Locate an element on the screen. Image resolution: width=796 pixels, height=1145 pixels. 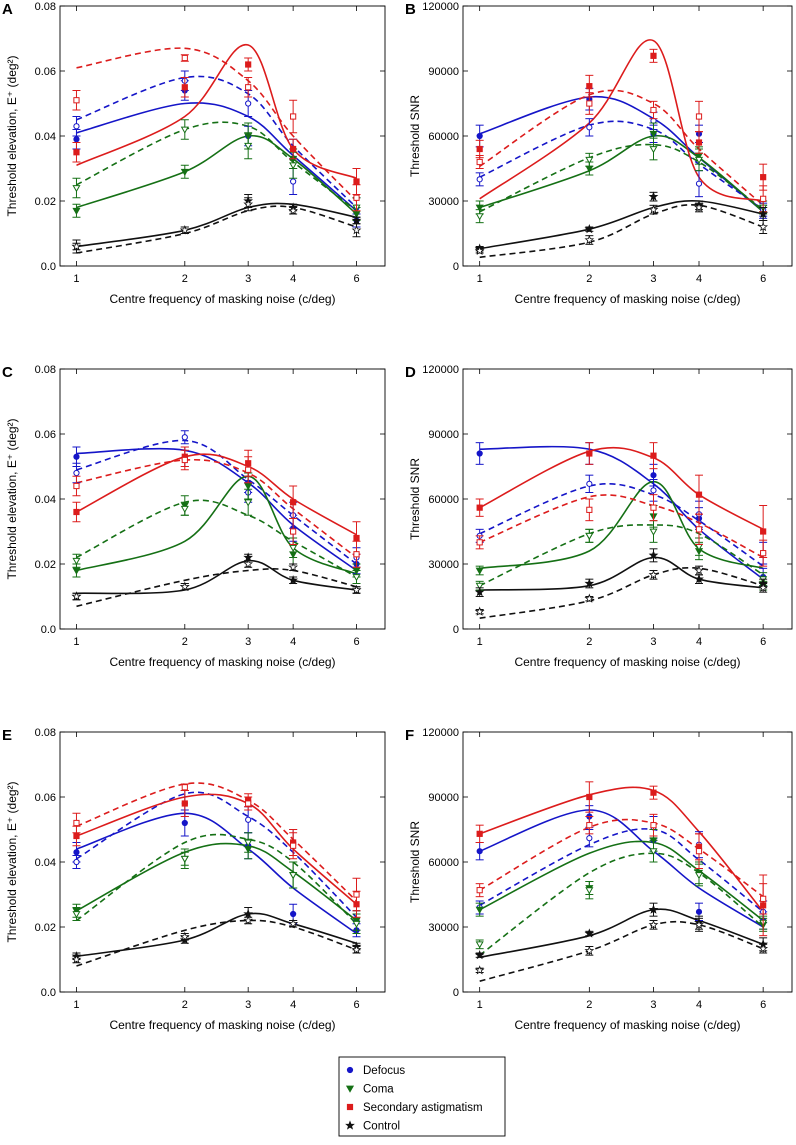
legend-defocus-marker is located at coordinates (350, 1070).